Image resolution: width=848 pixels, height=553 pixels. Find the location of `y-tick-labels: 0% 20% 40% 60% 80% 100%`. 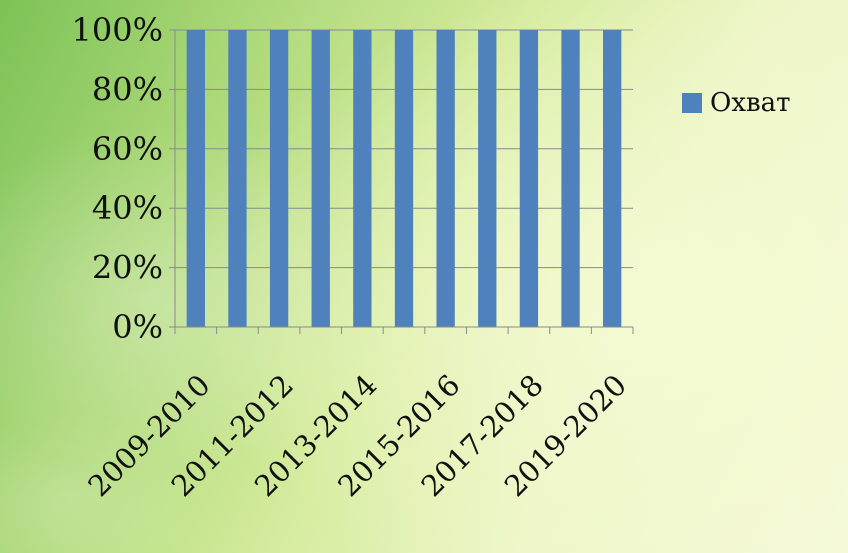

y-tick-labels: 0% 20% 40% 60% 80% 100% is located at coordinates (117, 178).